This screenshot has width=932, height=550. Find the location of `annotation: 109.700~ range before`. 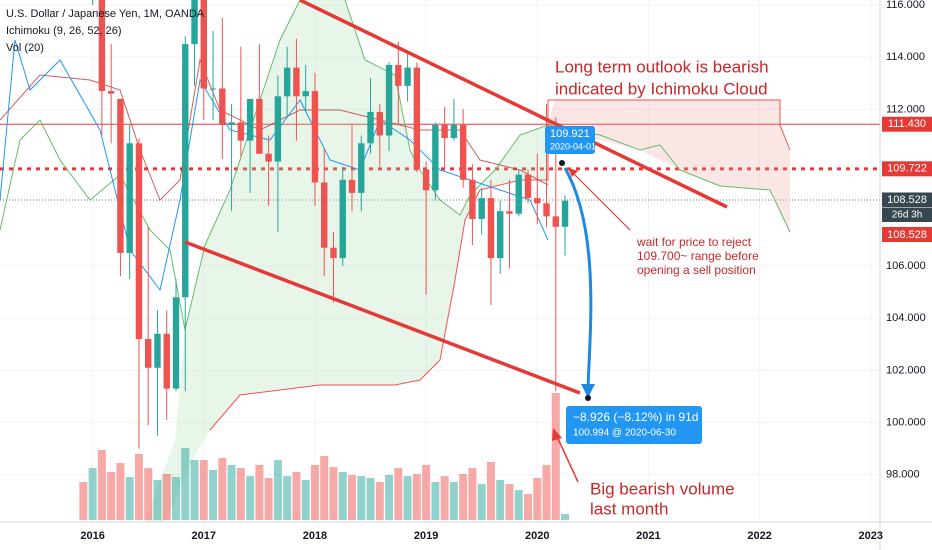

annotation: 109.700~ range before is located at coordinates (698, 256).